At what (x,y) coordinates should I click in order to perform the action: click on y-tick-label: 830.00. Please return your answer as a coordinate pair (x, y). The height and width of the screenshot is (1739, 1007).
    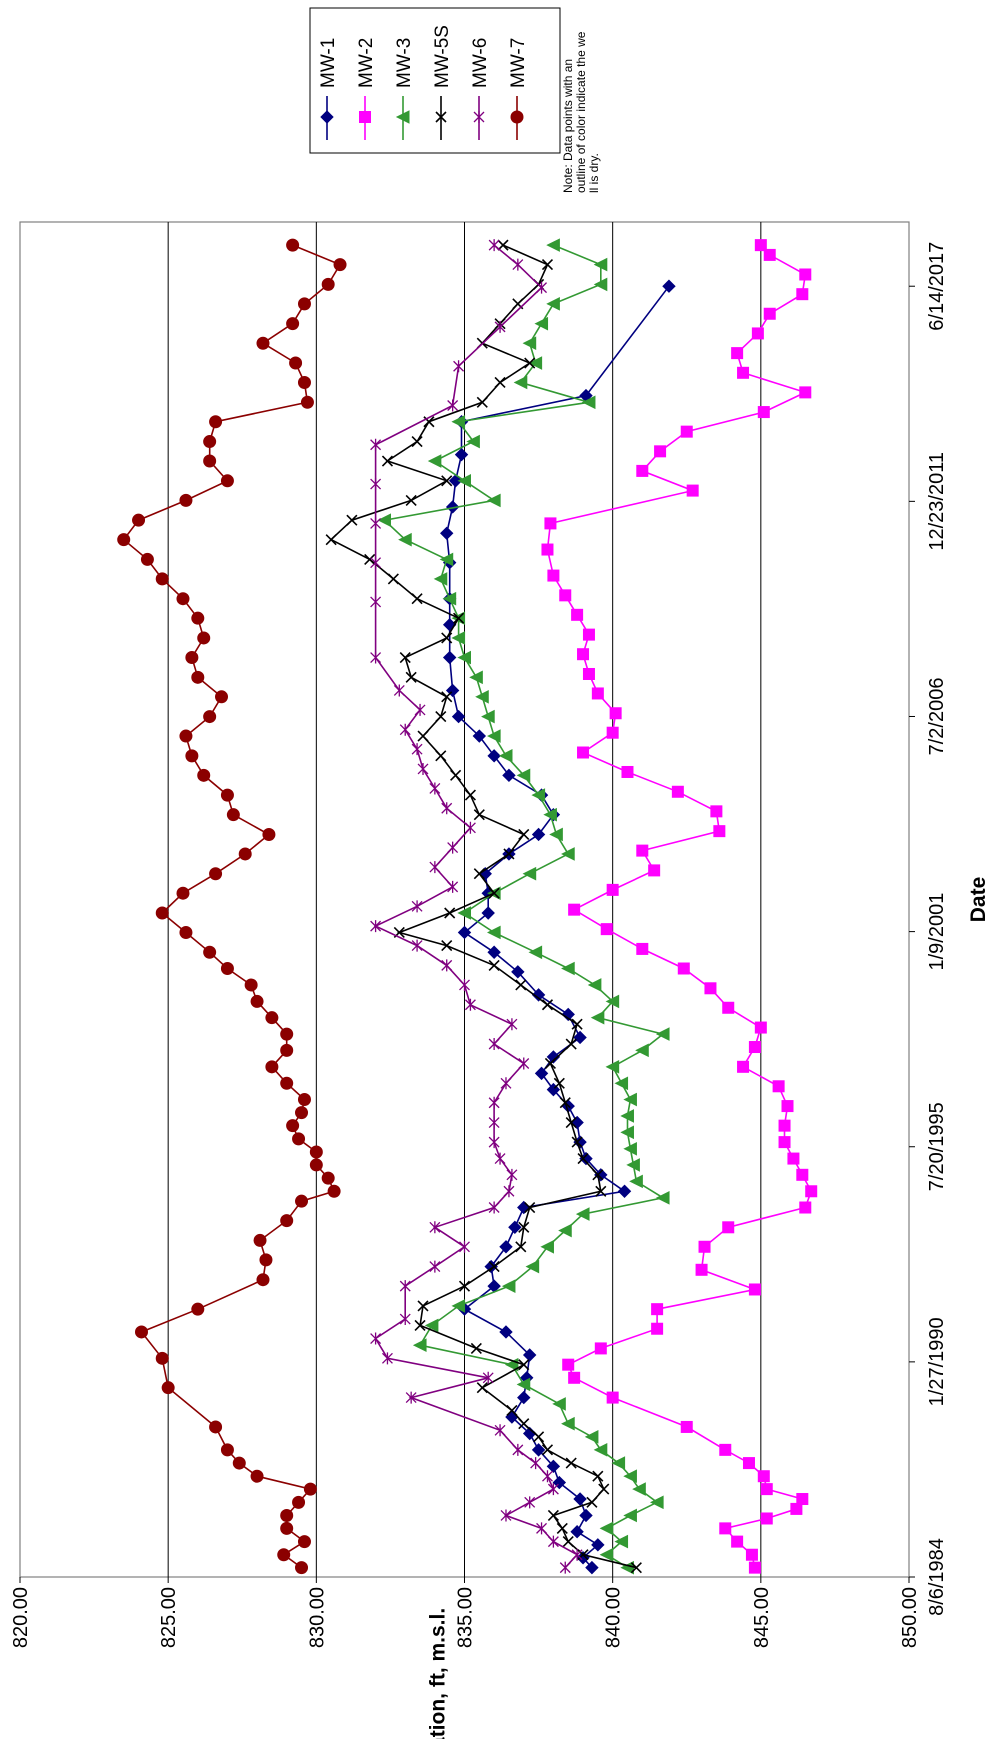
    Looking at the image, I should click on (317, 1617).